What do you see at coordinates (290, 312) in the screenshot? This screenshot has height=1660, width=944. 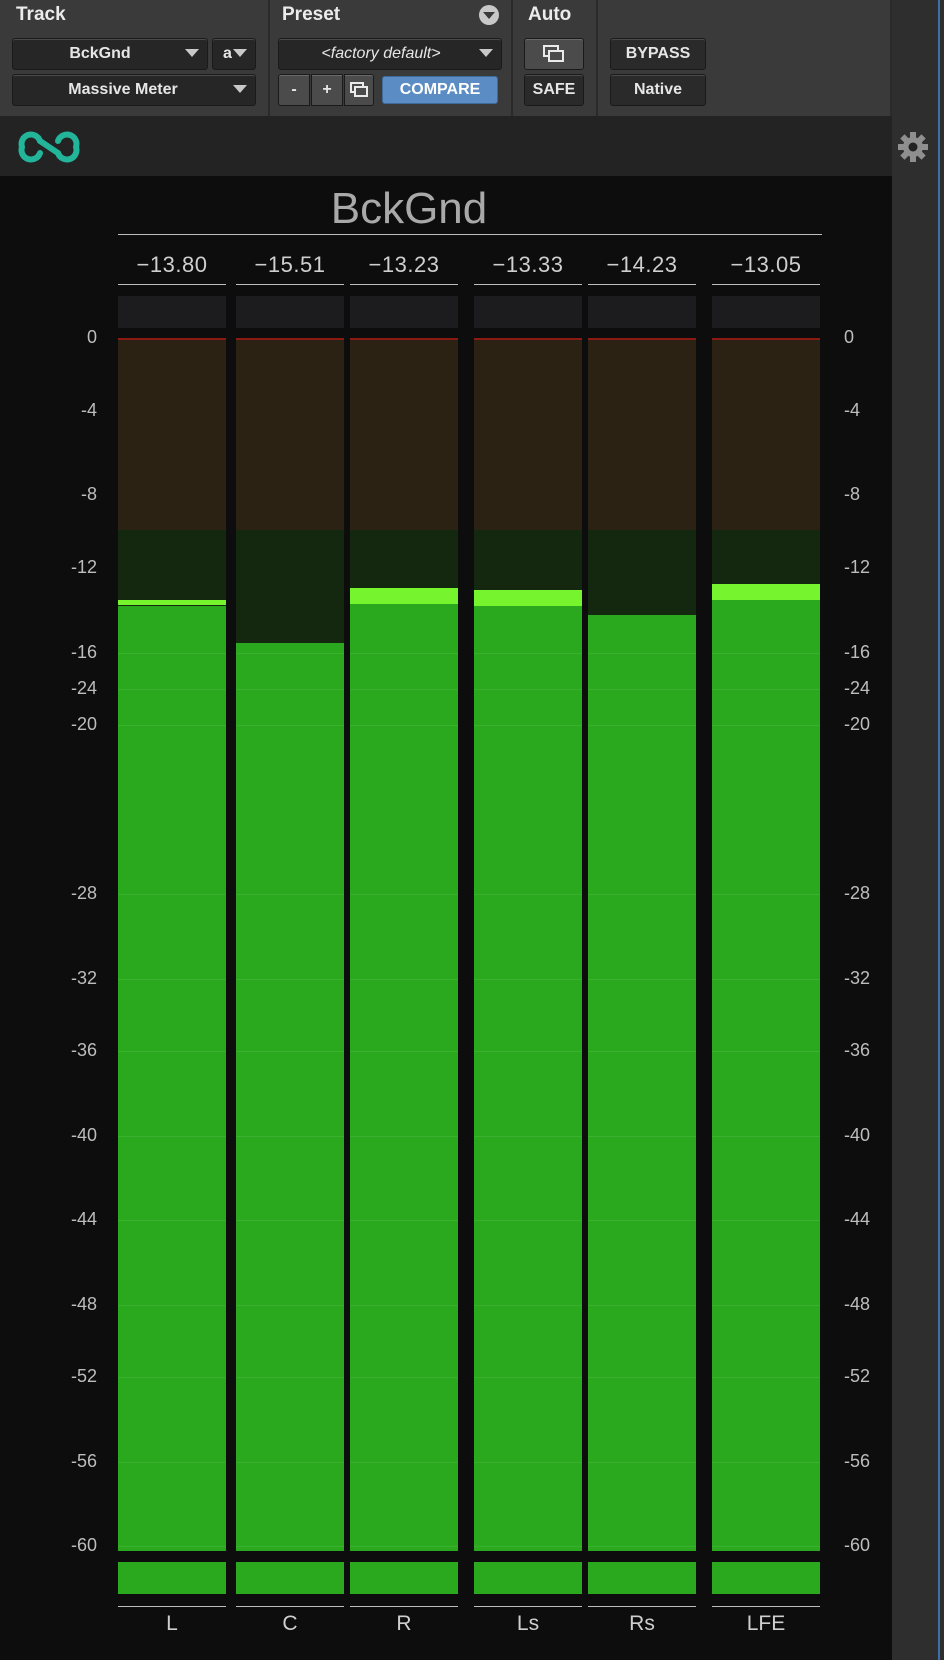 I see `clip-indicator-c` at bounding box center [290, 312].